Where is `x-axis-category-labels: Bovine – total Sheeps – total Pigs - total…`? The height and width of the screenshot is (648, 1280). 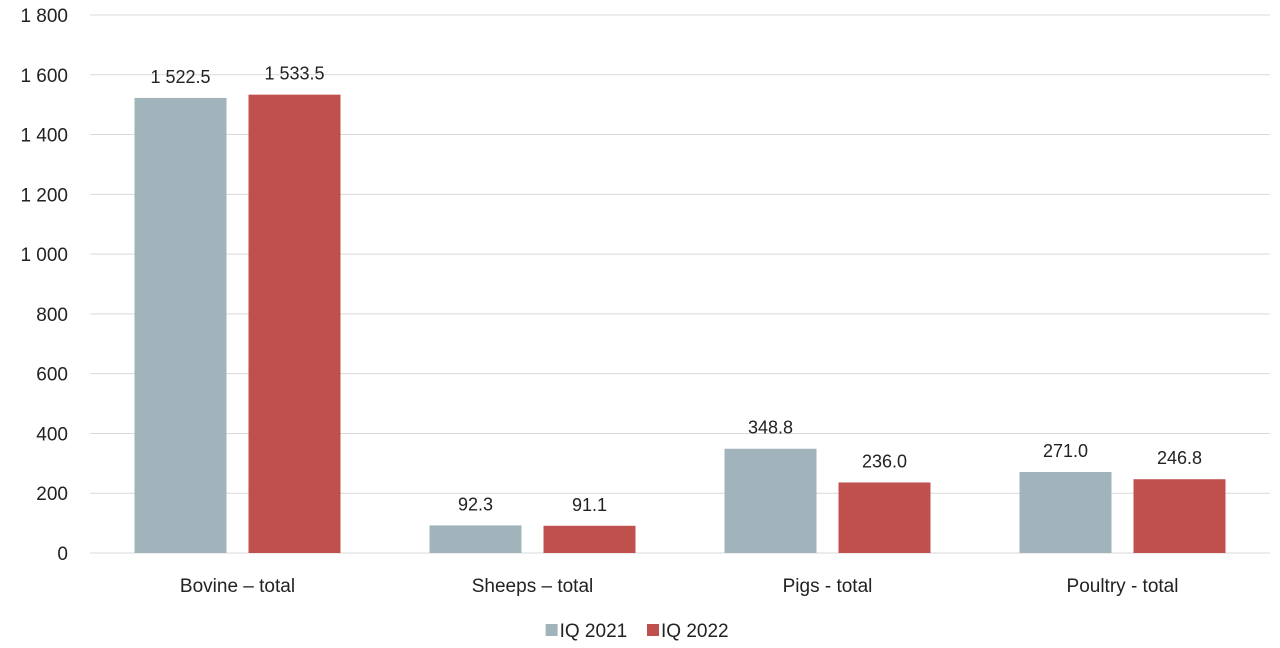 x-axis-category-labels: Bovine – total Sheeps – total Pigs - total… is located at coordinates (679, 586).